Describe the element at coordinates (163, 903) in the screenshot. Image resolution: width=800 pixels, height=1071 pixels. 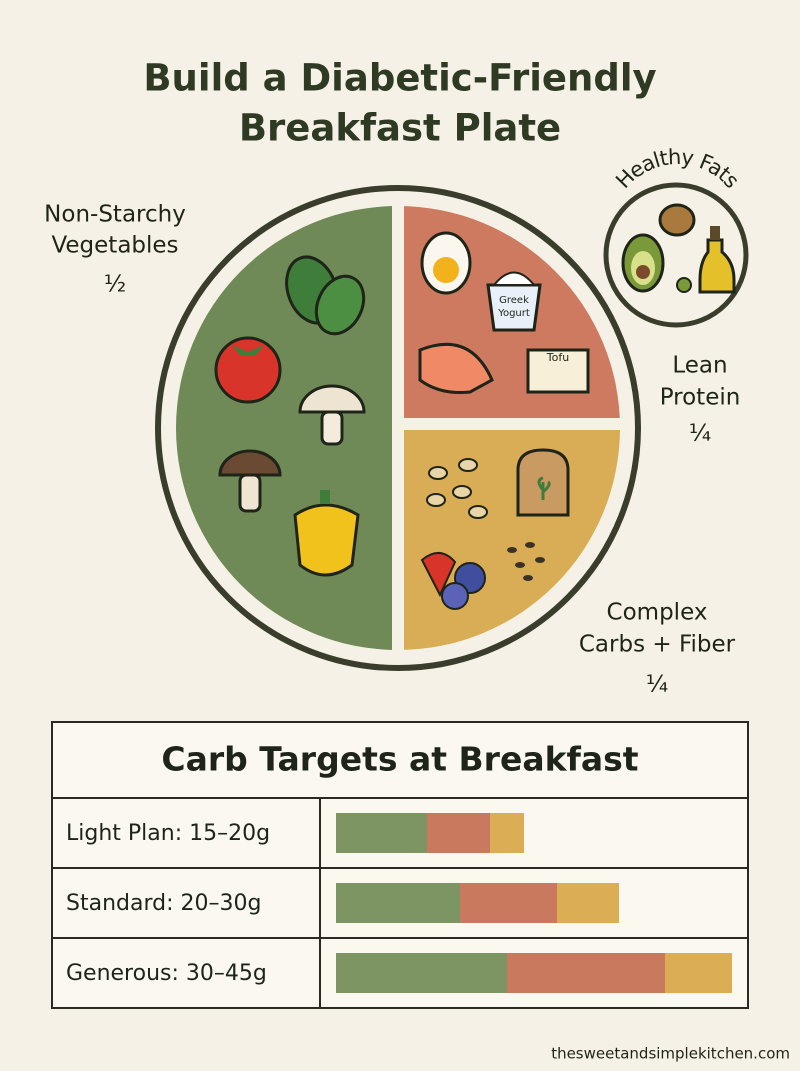
I see `row-label: Standard: 20–30g` at that location.